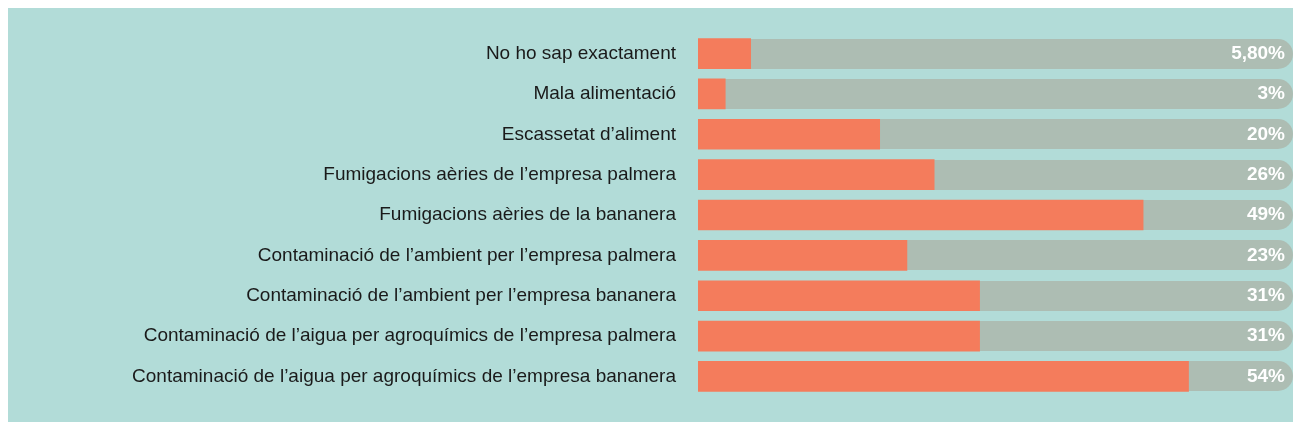  Describe the element at coordinates (581, 52) in the screenshot. I see `y-tick-label: No ho sap exactament` at that location.